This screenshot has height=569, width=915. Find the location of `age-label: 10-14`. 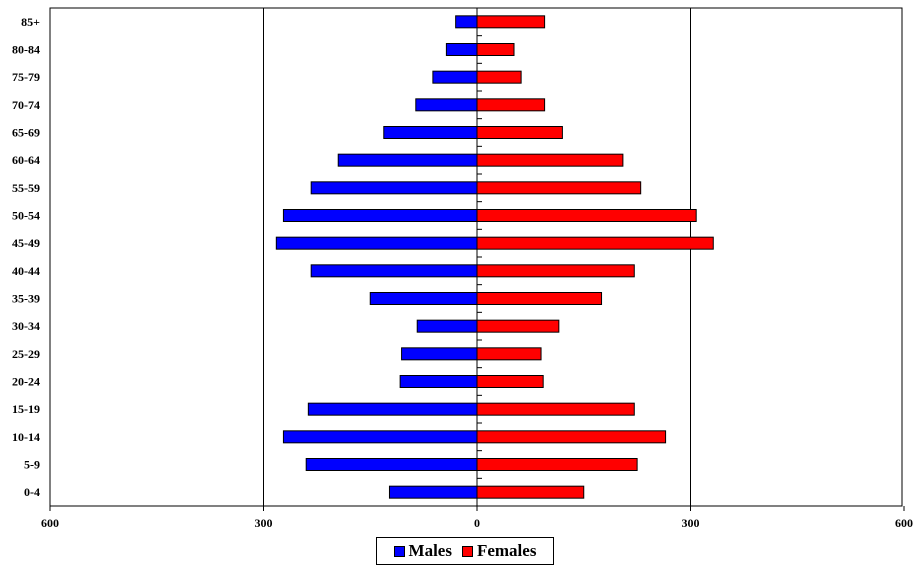

age-label: 10-14 is located at coordinates (26, 437).